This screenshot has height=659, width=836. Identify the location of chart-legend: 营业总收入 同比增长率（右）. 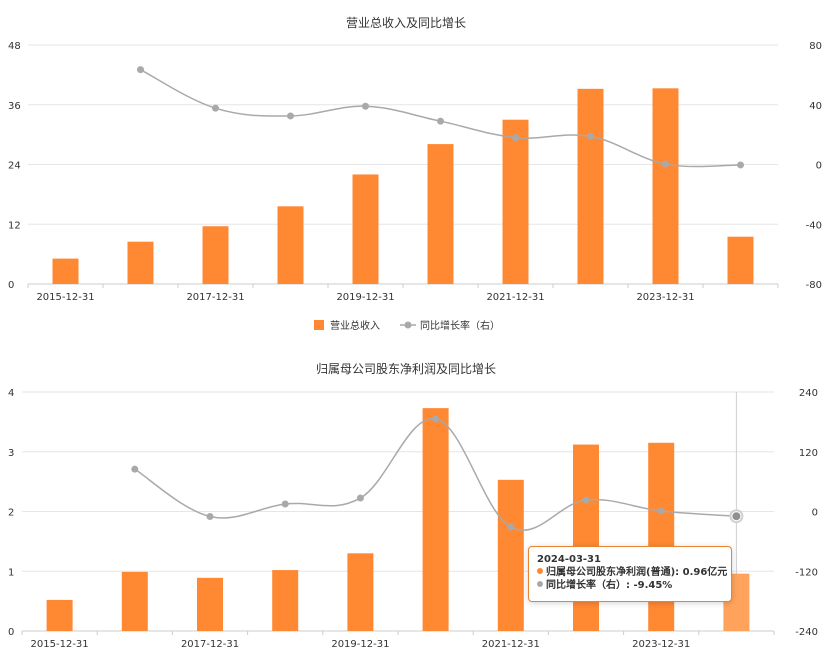
(407, 325).